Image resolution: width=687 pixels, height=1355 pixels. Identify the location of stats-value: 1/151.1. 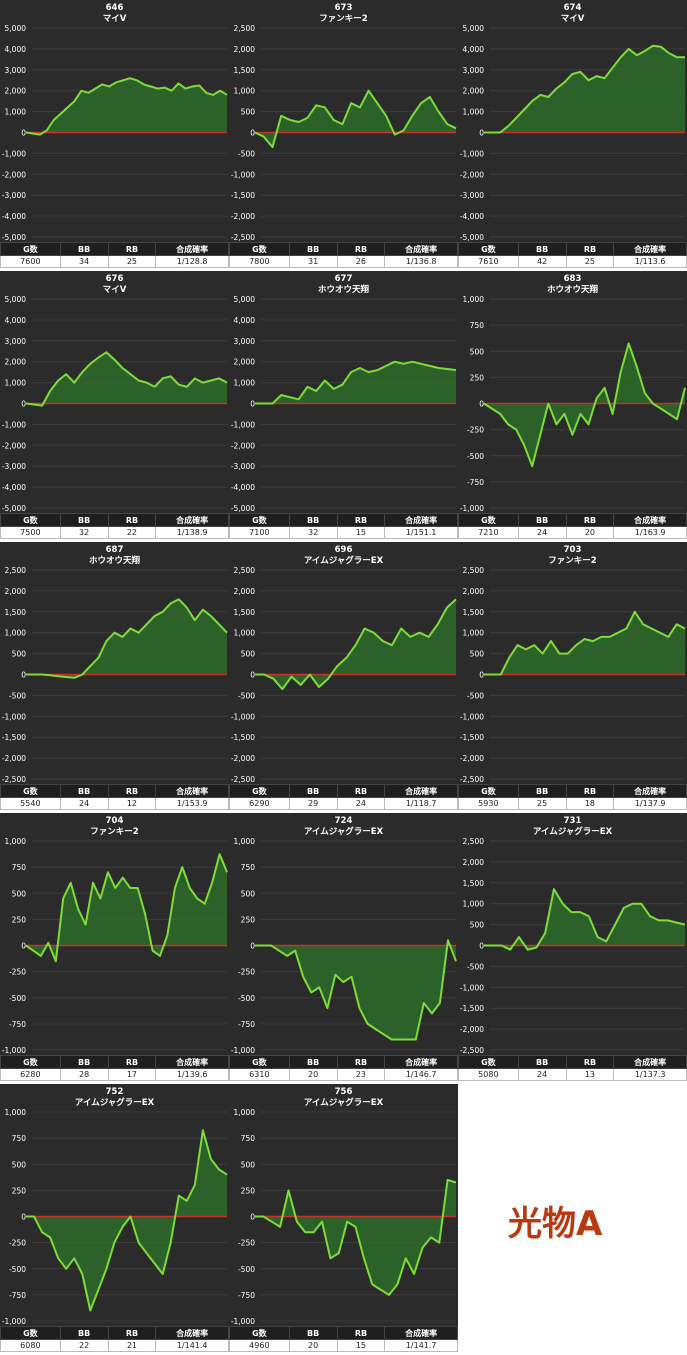
(421, 532).